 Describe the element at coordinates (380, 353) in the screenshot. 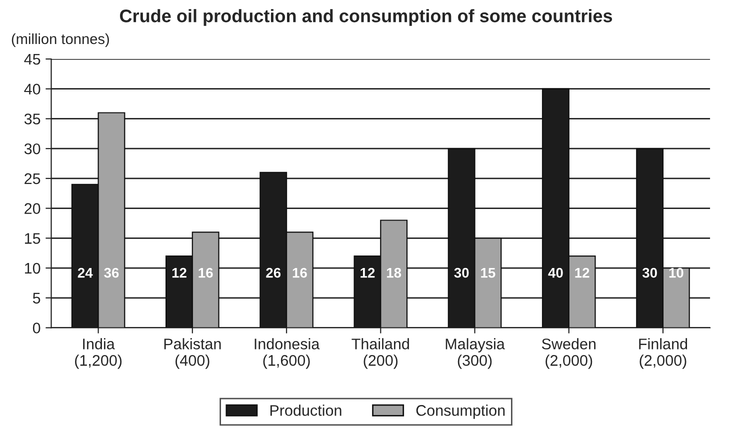

I see `x-tick-label: Thailand (200)` at that location.